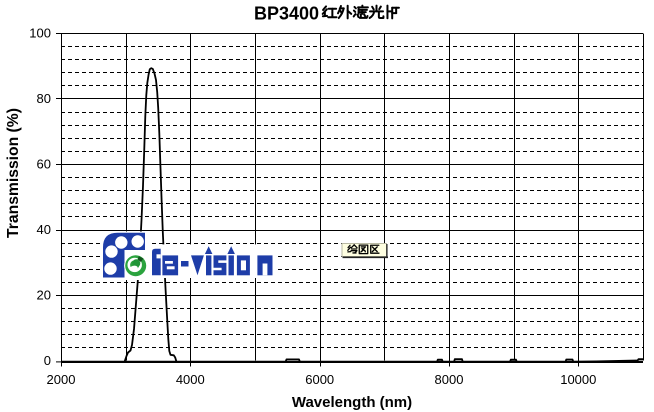  I want to click on svg-text: 100, so click(40, 32).